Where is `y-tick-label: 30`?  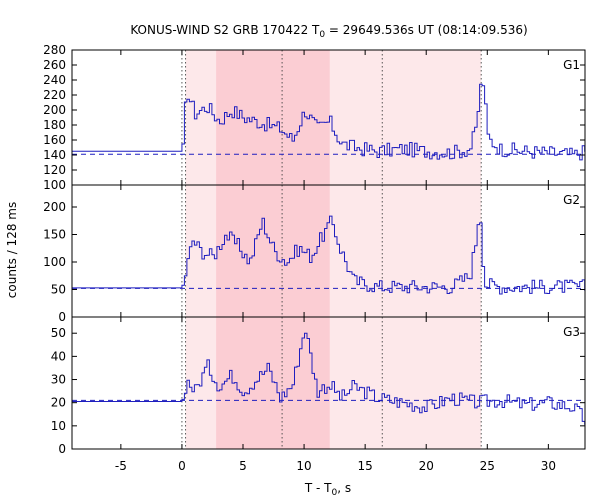 y-tick-label: 30 is located at coordinates (58, 380).